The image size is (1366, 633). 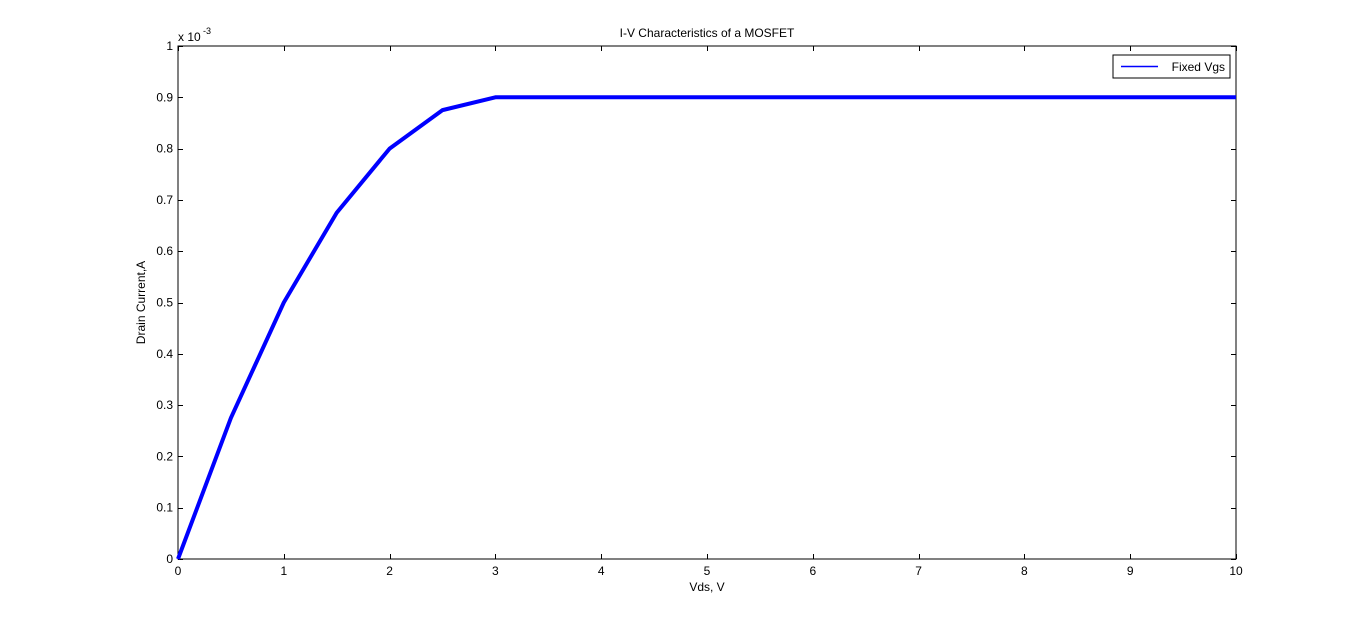 What do you see at coordinates (164, 405) in the screenshot?
I see `y-tick-label: 0.3` at bounding box center [164, 405].